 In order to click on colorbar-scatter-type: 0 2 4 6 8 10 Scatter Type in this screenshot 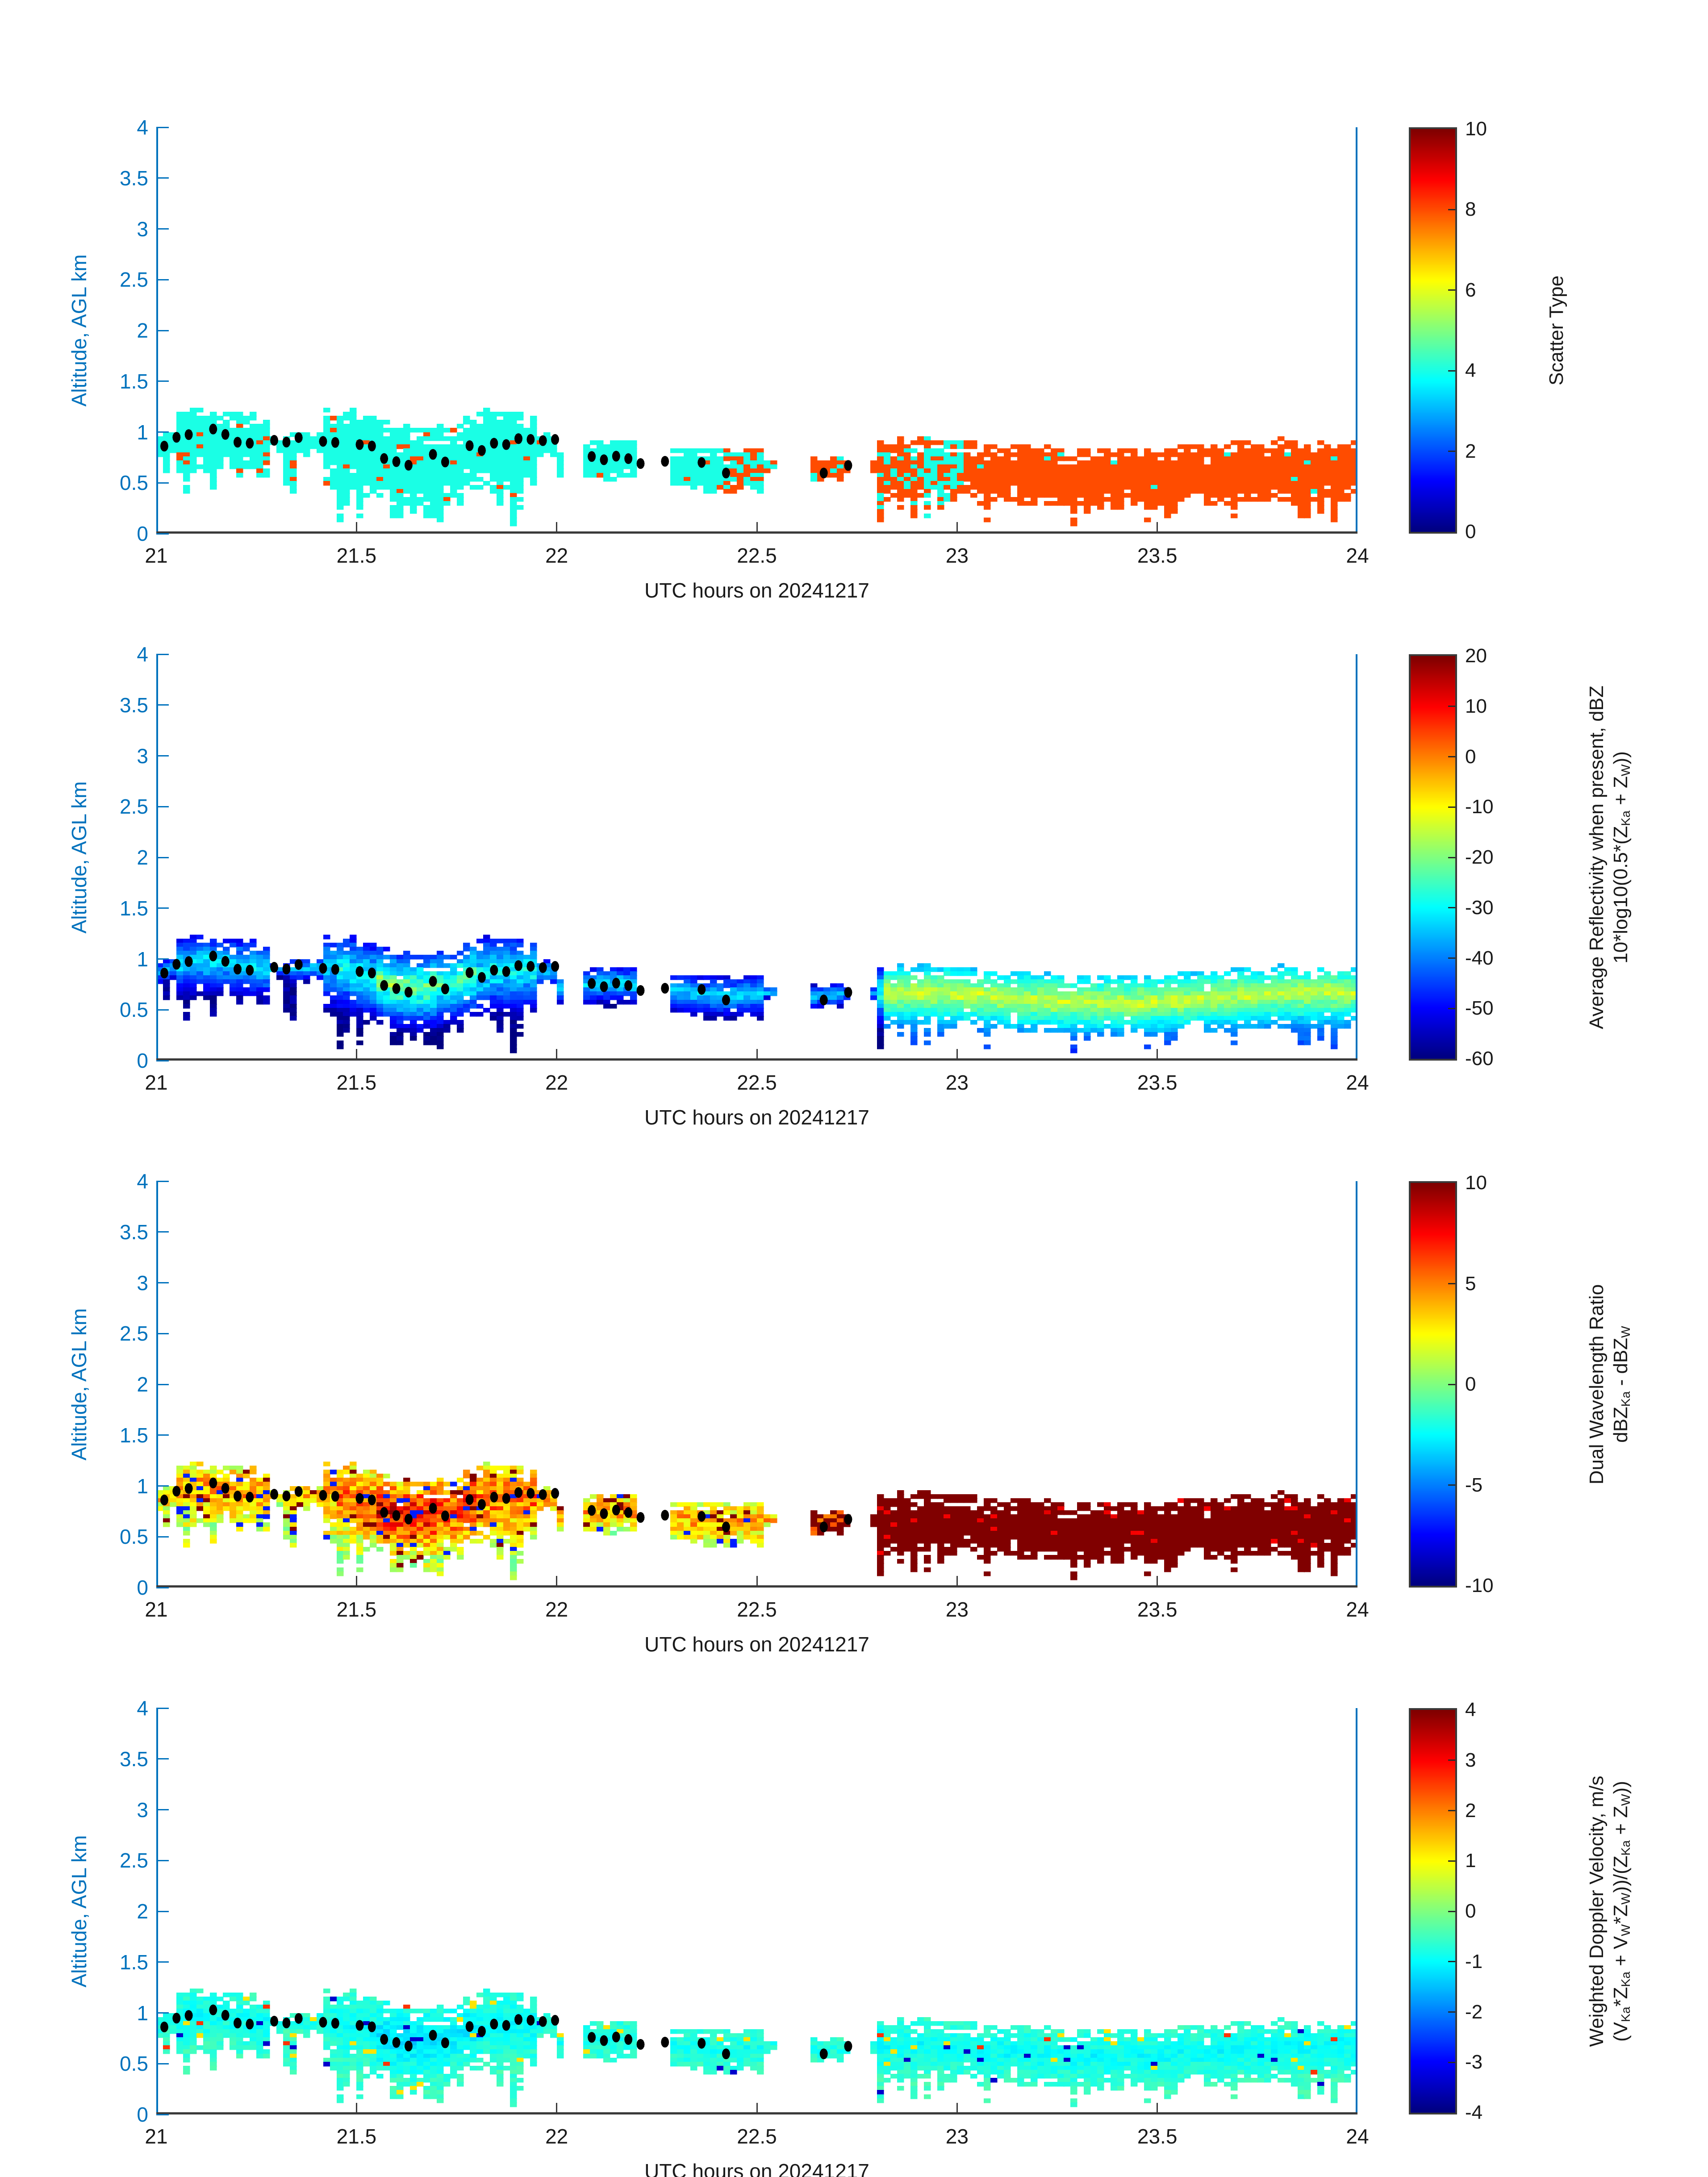, I will do `click(1488, 330)`.